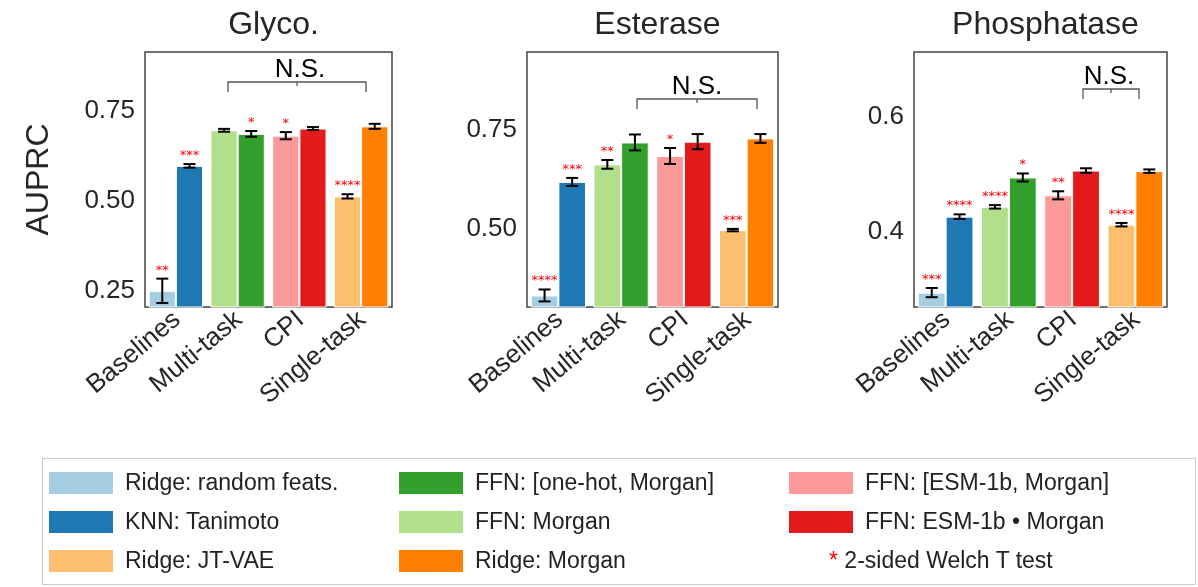 The image size is (1198, 587). What do you see at coordinates (273, 23) in the screenshot?
I see `chart-title: Glyco.` at bounding box center [273, 23].